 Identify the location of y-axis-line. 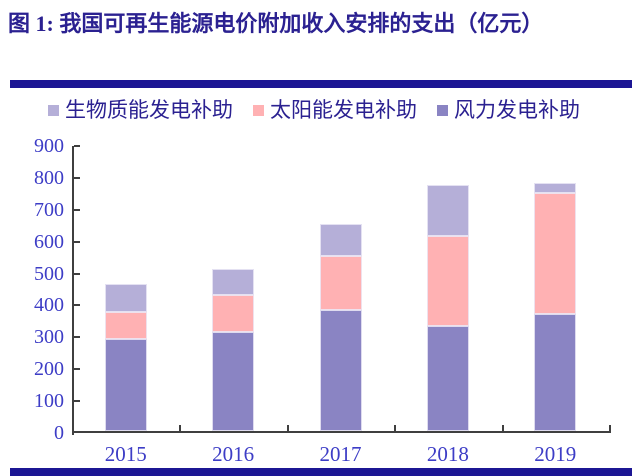
(73, 290).